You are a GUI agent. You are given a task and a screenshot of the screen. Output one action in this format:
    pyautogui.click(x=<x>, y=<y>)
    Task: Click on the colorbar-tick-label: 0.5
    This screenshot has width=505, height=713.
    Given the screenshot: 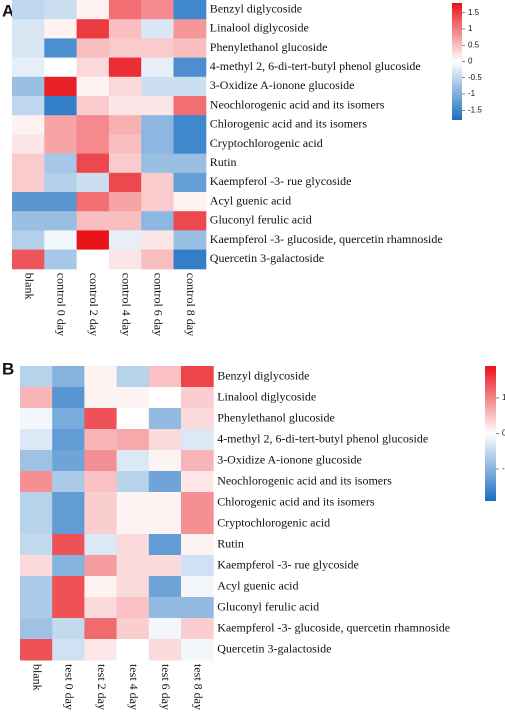 What is the action you would take?
    pyautogui.click(x=474, y=44)
    